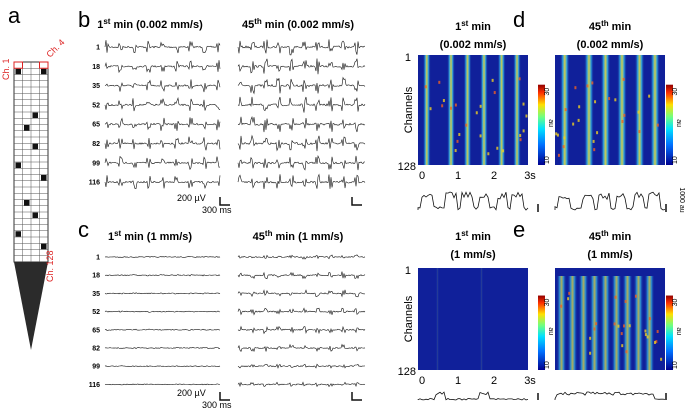 The width and height of the screenshot is (685, 408). What do you see at coordinates (481, 27) in the screenshot?
I see `title-rest: min` at bounding box center [481, 27].